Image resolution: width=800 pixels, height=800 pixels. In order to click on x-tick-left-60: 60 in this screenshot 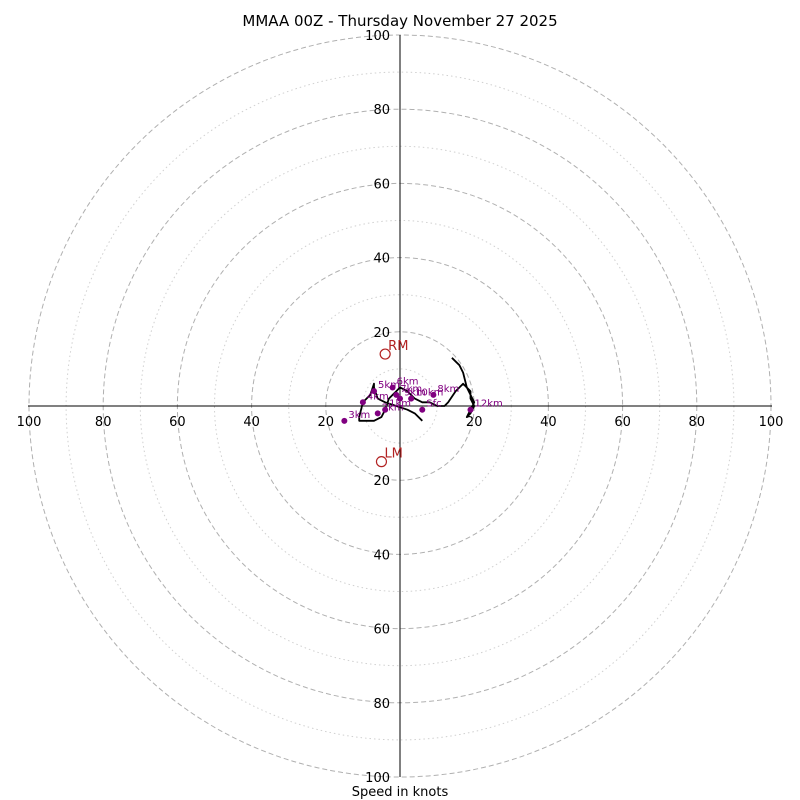, I will do `click(177, 422)`.